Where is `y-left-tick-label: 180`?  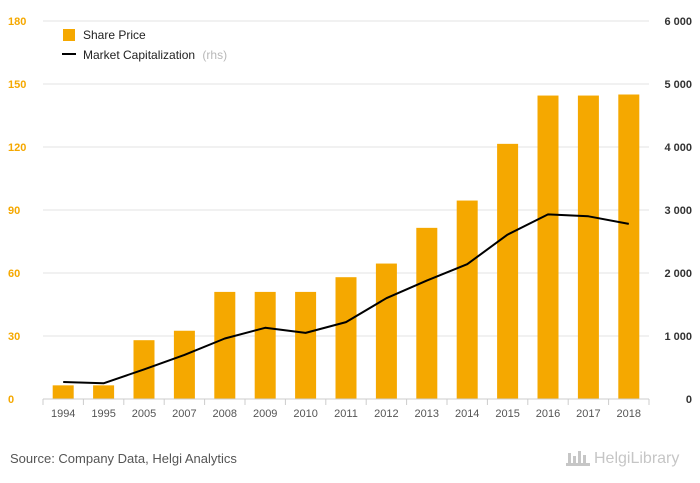
y-left-tick-label: 180 is located at coordinates (17, 22).